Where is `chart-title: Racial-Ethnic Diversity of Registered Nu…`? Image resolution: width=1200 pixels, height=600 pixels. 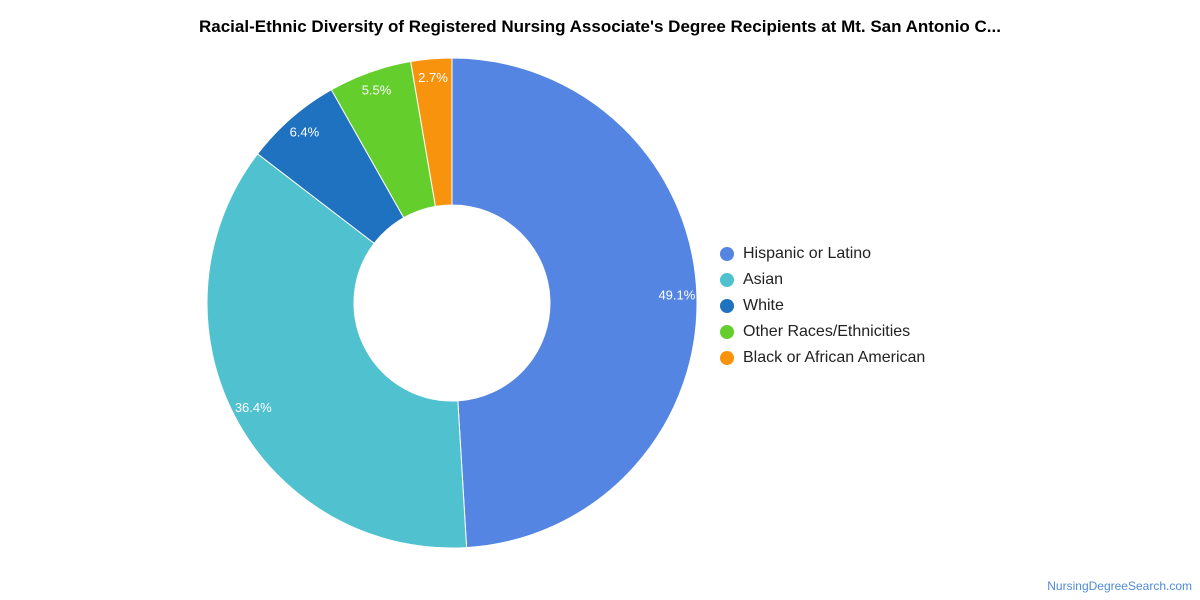 chart-title: Racial-Ethnic Diversity of Registered Nu… is located at coordinates (600, 26).